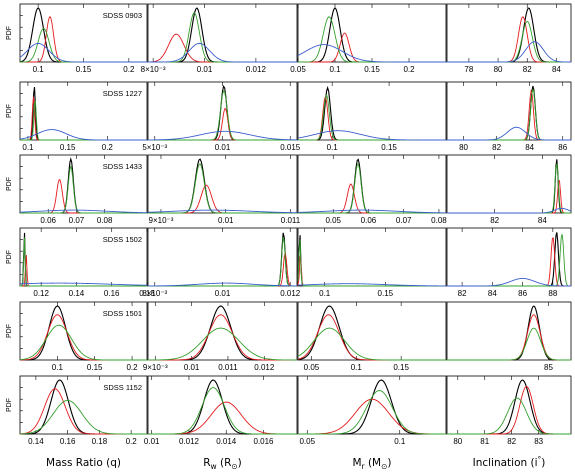 The height and width of the screenshot is (475, 575). I want to click on panel-sdss-1433-col3: 0.05 0.06 0.07 0.08, so click(372, 189).